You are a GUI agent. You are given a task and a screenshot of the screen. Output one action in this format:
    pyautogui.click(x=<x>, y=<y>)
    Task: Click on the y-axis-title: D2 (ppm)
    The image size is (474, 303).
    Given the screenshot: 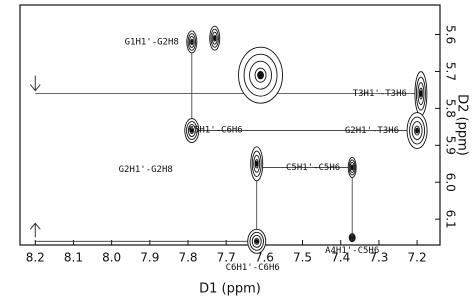 What is the action you would take?
    pyautogui.click(x=462, y=125)
    